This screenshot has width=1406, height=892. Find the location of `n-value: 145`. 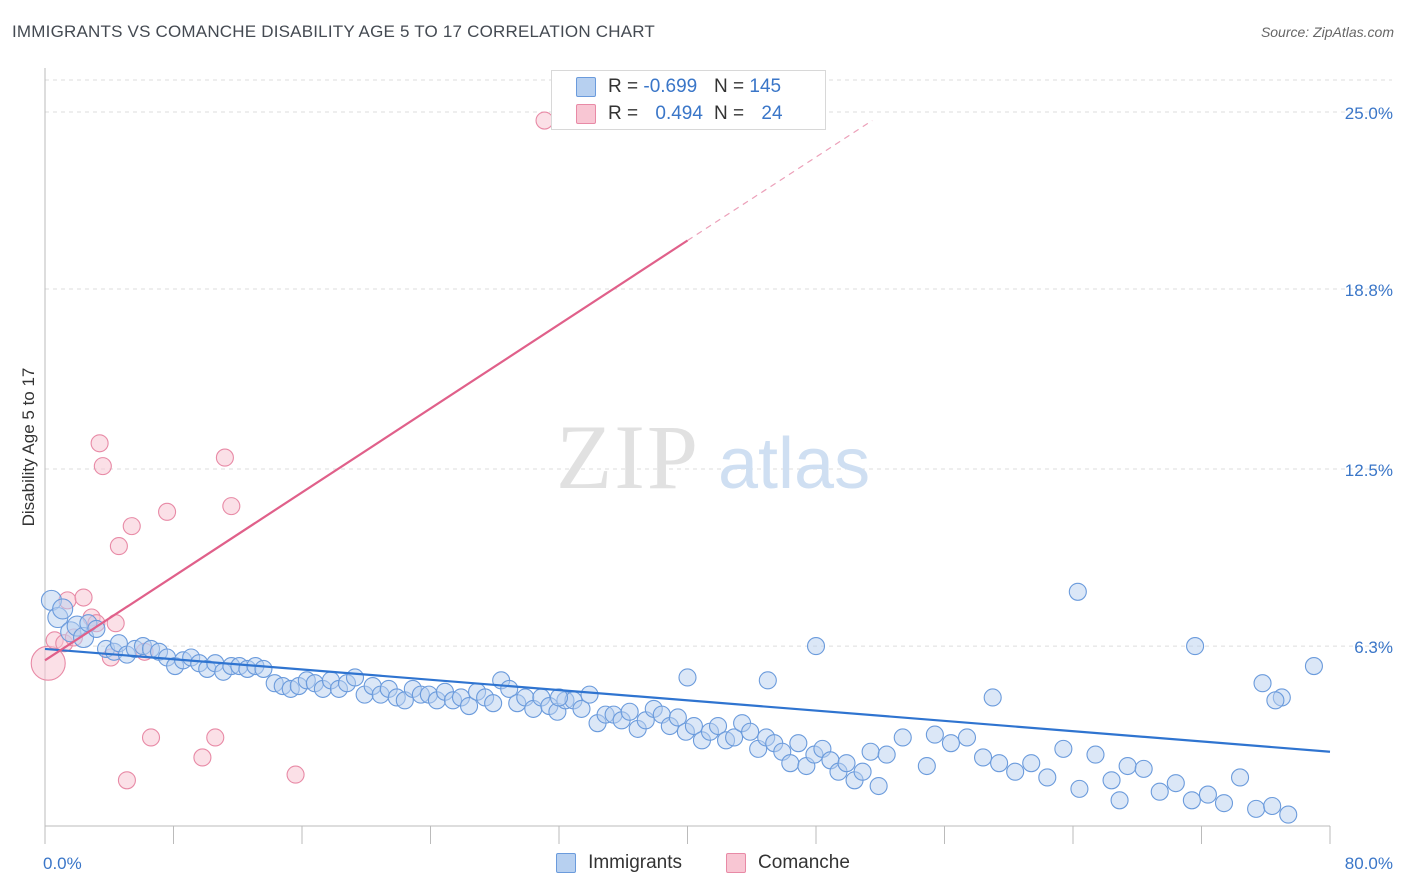

n-value: 145 is located at coordinates (765, 86).